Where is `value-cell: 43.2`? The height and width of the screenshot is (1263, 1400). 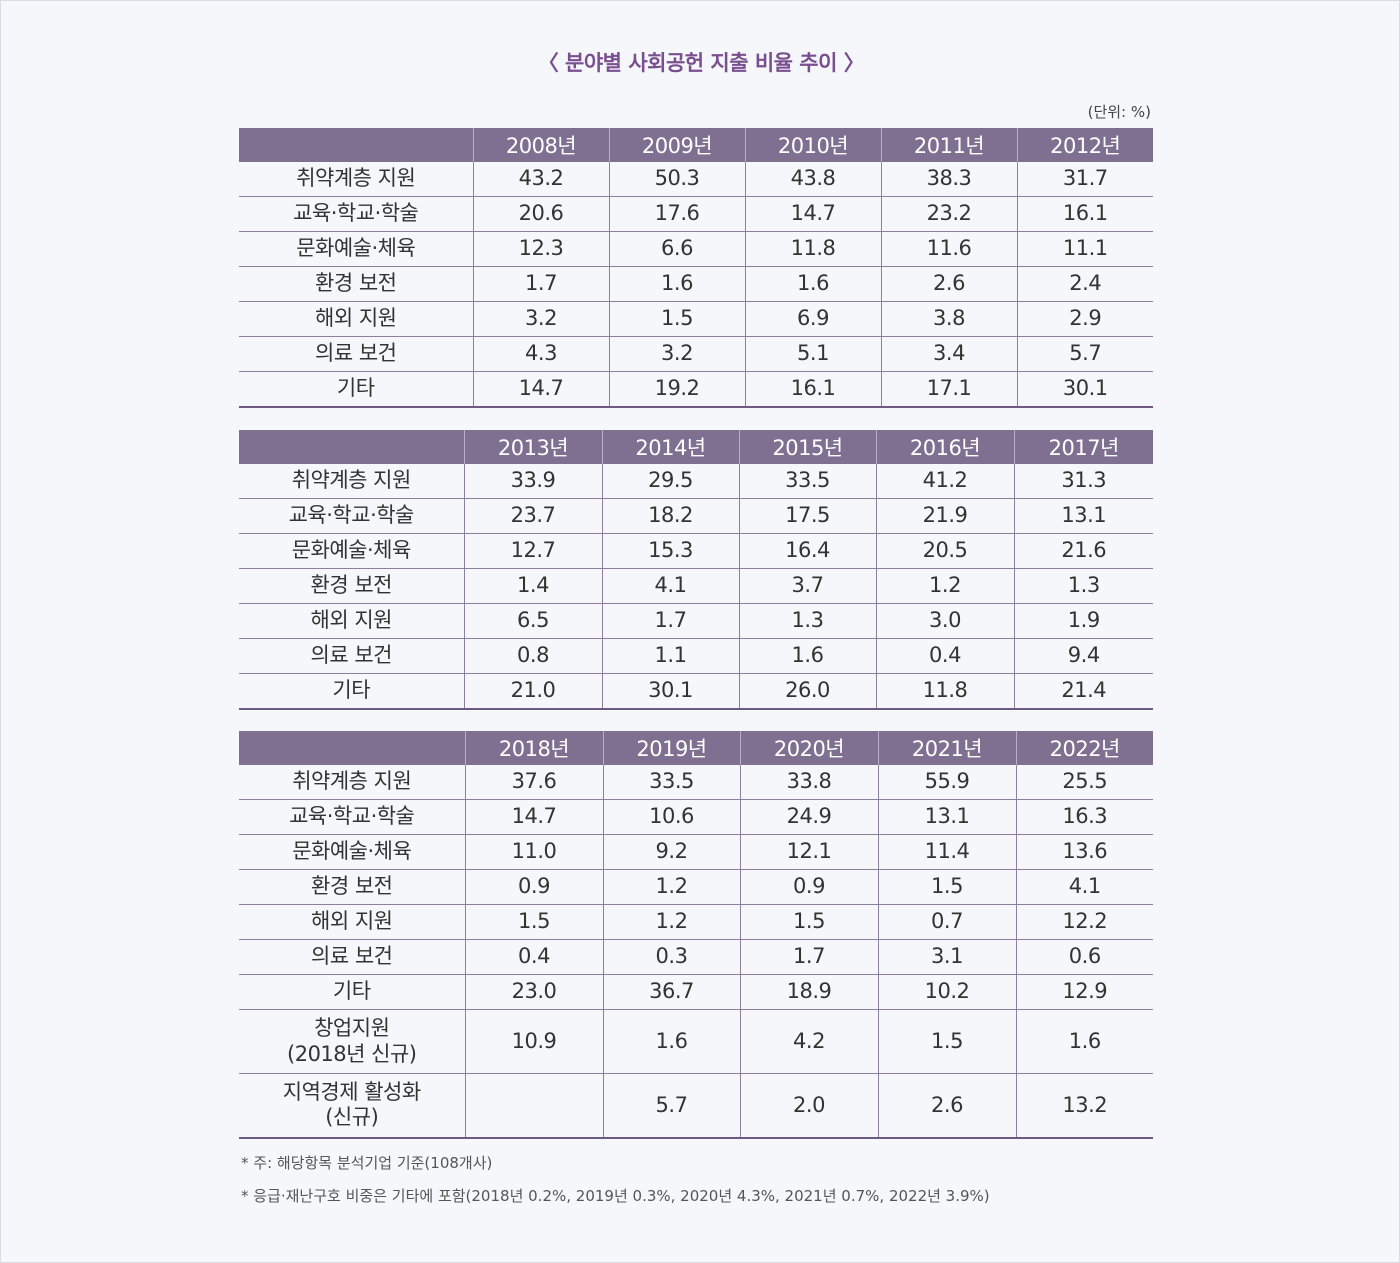
value-cell: 43.2 is located at coordinates (540, 179).